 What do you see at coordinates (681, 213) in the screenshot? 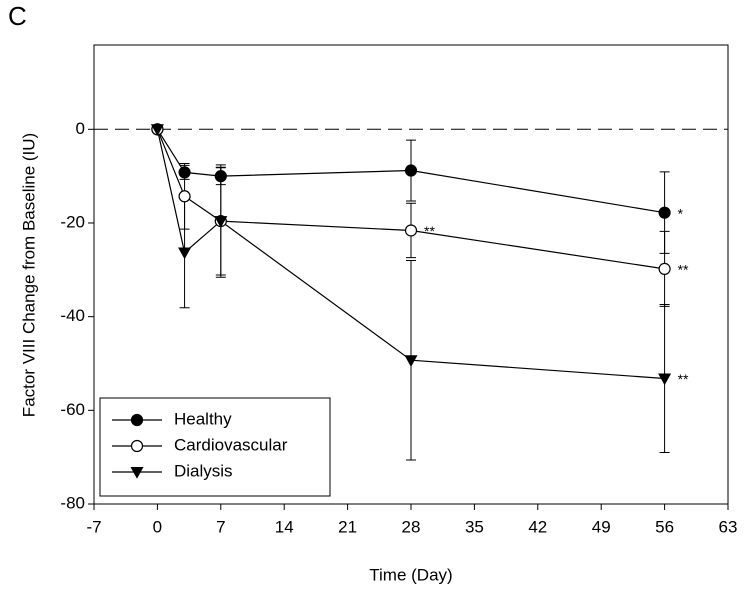
I see `annotation: *` at bounding box center [681, 213].